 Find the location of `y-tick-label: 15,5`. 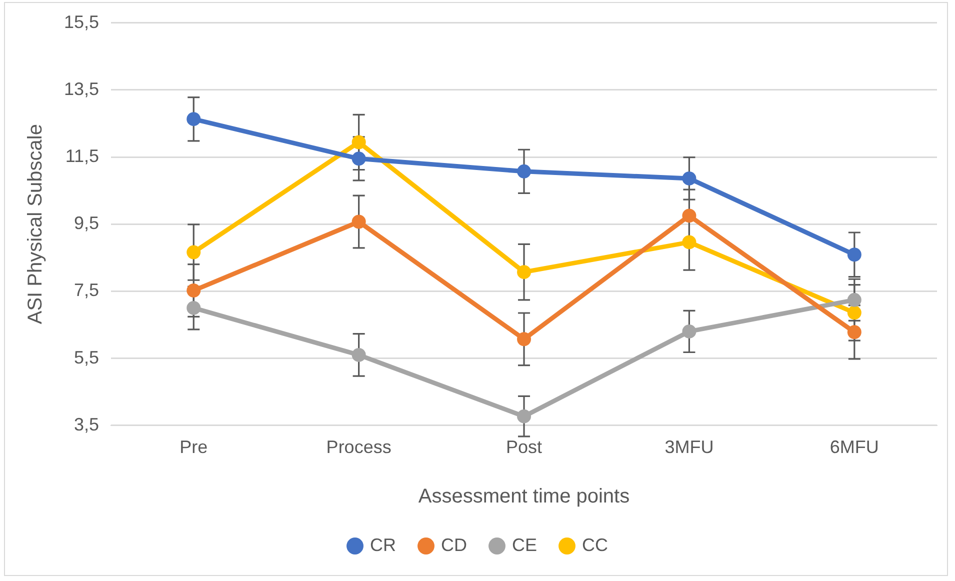

y-tick-label: 15,5 is located at coordinates (82, 22).